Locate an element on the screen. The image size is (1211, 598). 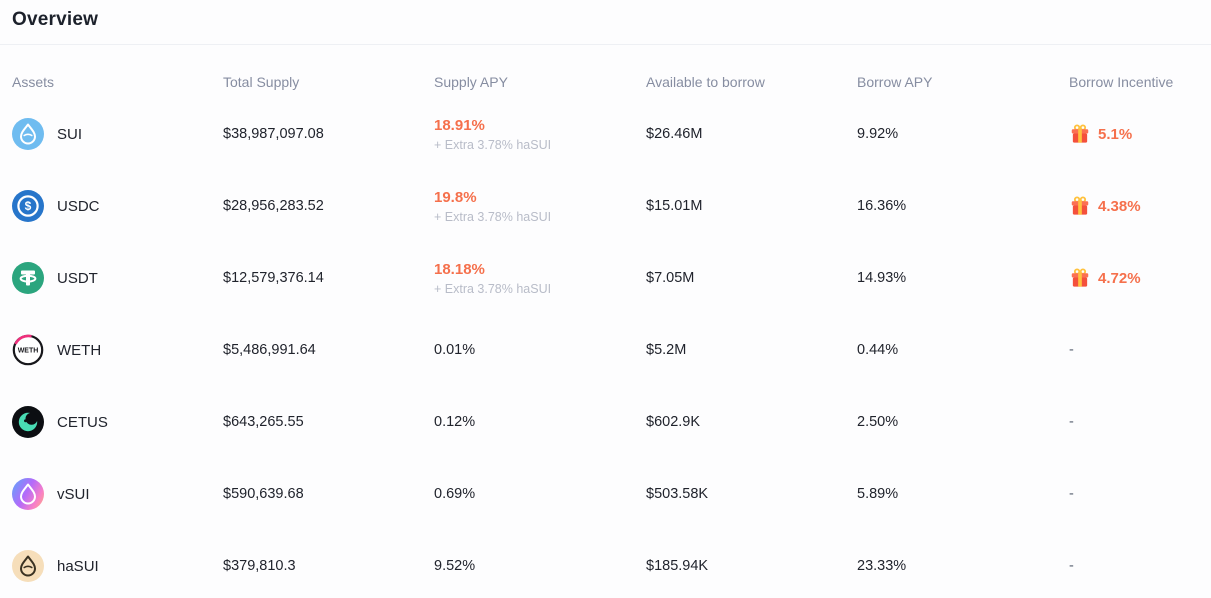
supply-apy-value: 0.01% is located at coordinates (455, 350).